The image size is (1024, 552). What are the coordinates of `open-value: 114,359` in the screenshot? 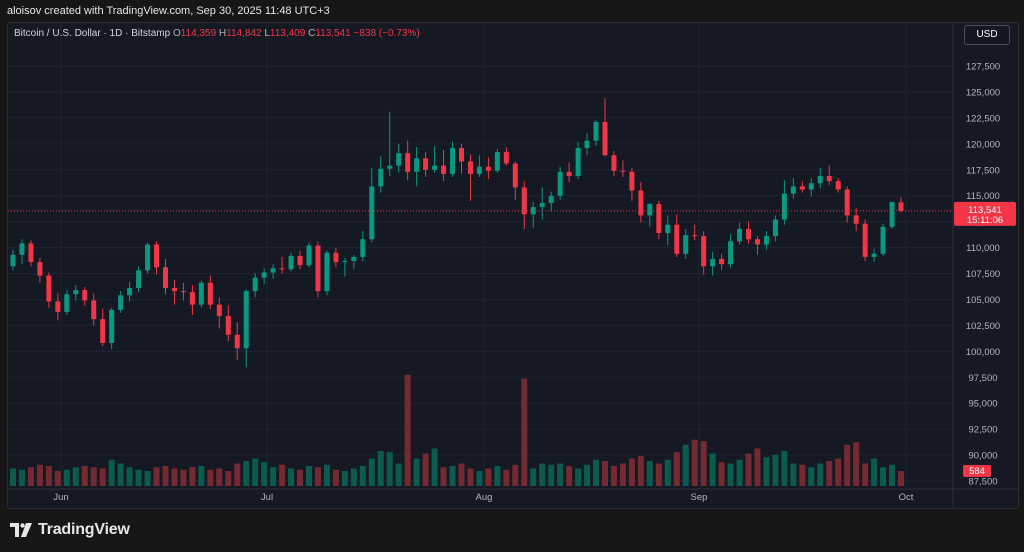 It's located at (198, 33).